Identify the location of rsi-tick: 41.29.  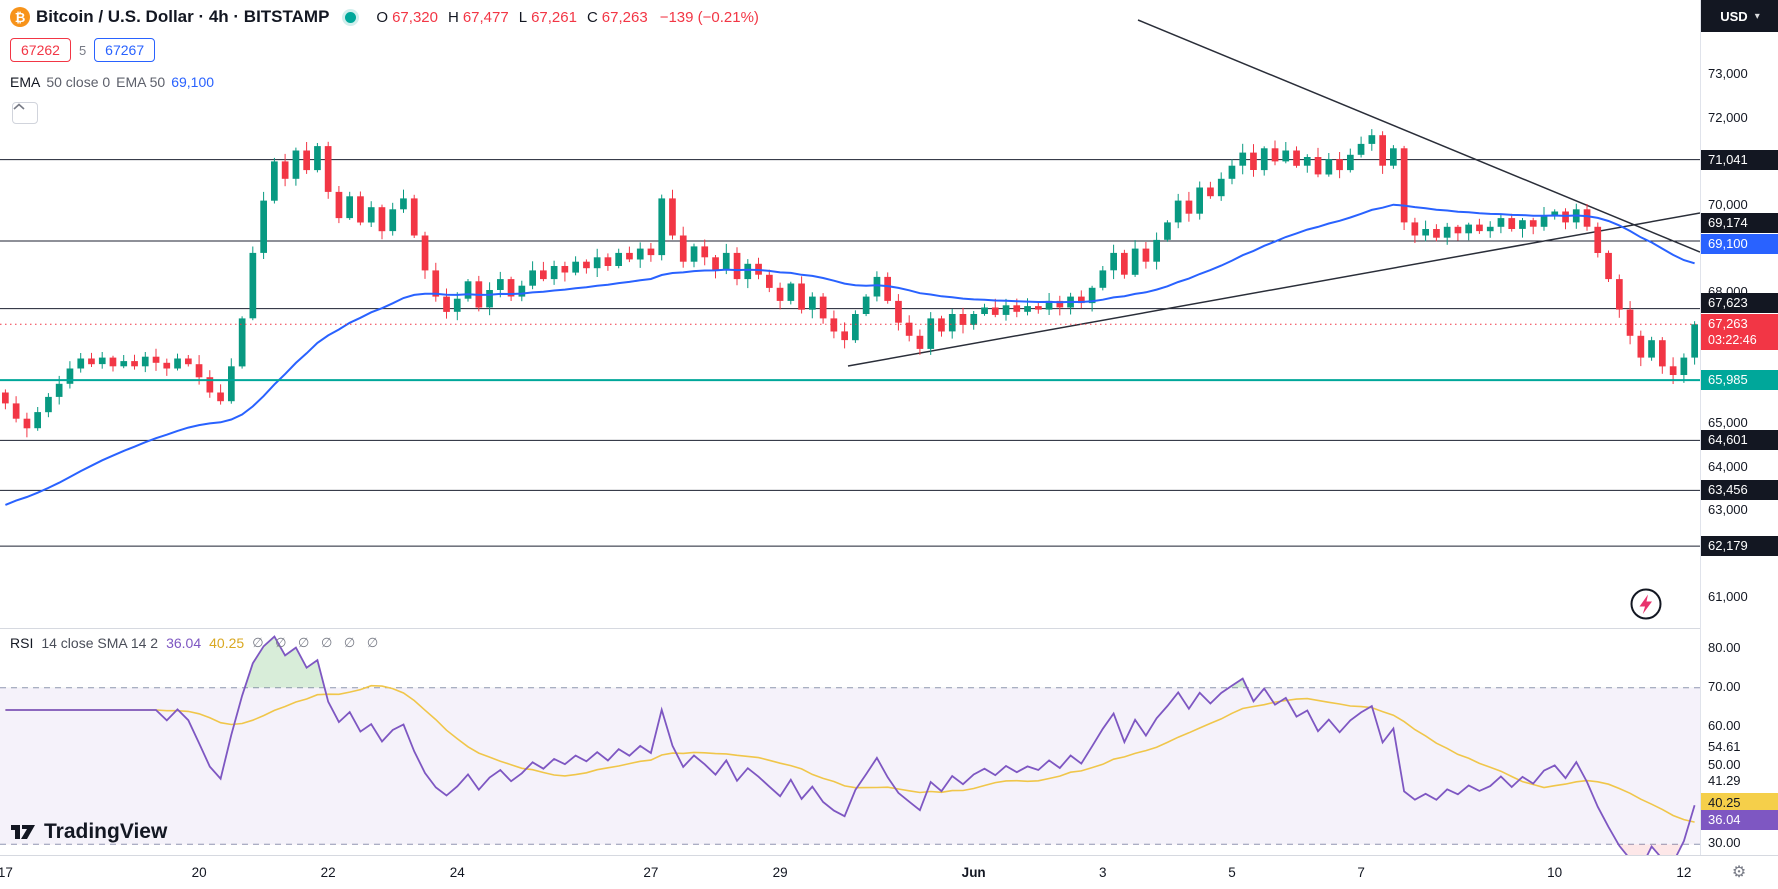
(1724, 781).